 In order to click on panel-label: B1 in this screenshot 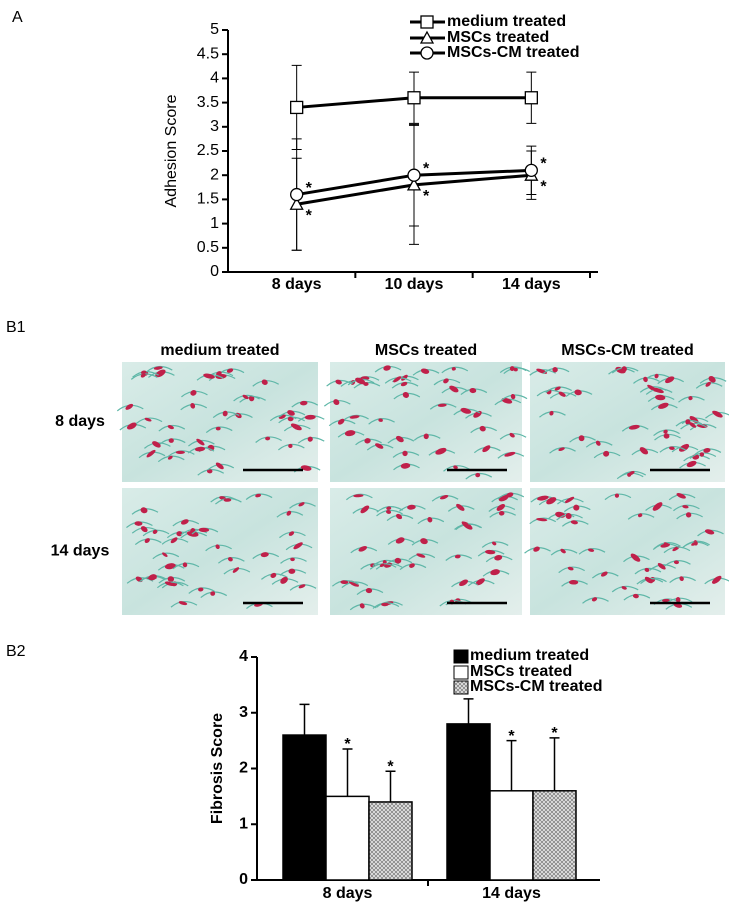, I will do `click(16, 327)`.